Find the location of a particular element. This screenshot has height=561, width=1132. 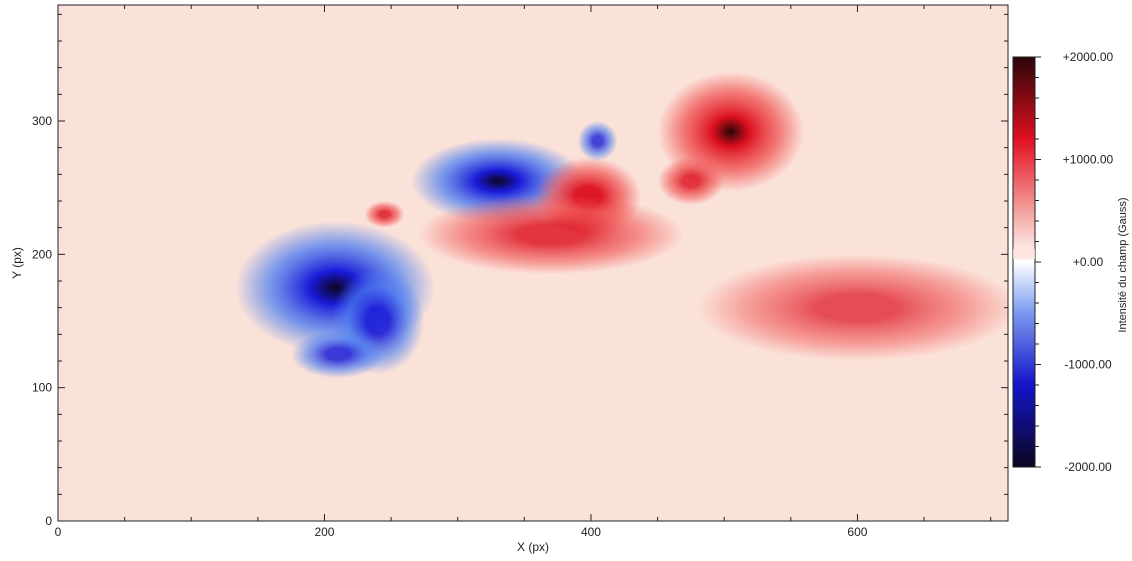

y-tick-label: 0 is located at coordinates (48, 521).